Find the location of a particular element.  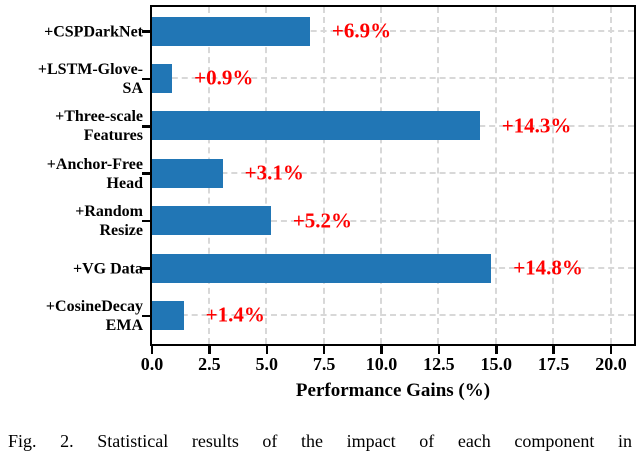

category-label: +VG Data is located at coordinates (108, 268).